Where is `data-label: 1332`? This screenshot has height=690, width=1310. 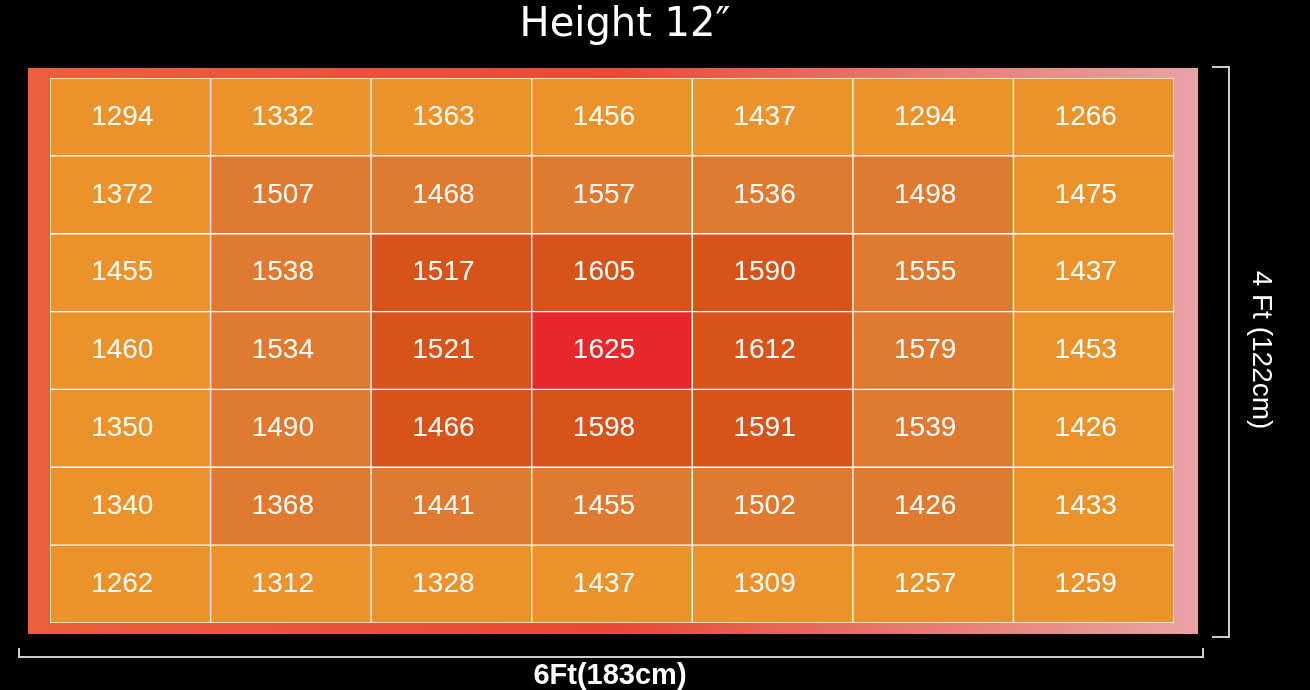
data-label: 1332 is located at coordinates (283, 115).